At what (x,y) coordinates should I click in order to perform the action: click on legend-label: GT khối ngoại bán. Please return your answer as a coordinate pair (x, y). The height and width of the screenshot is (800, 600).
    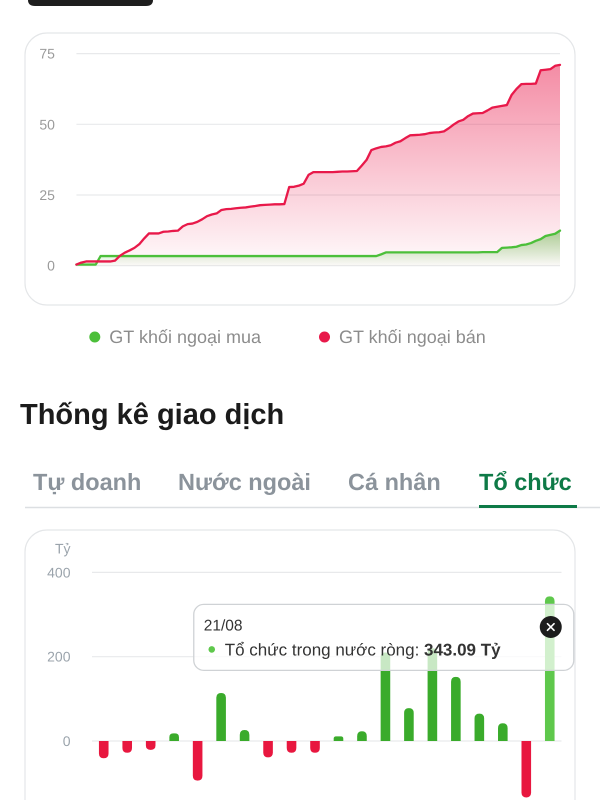
    Looking at the image, I should click on (412, 337).